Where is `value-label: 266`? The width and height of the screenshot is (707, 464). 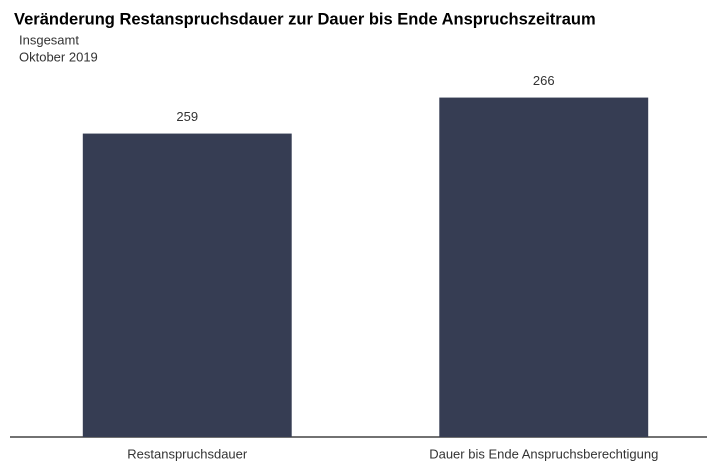
value-label: 266 is located at coordinates (544, 80).